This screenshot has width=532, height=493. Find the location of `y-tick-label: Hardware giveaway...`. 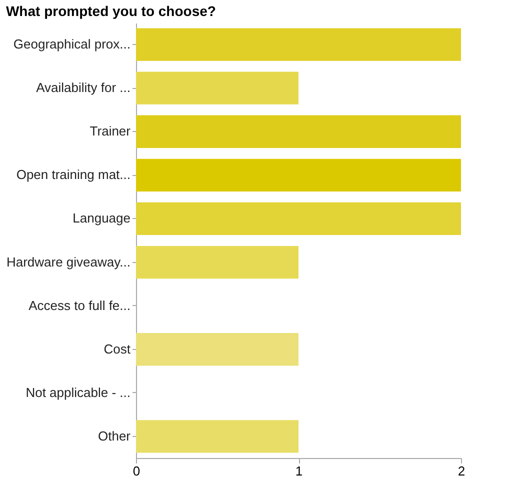

y-tick-label: Hardware giveaway... is located at coordinates (68, 262).